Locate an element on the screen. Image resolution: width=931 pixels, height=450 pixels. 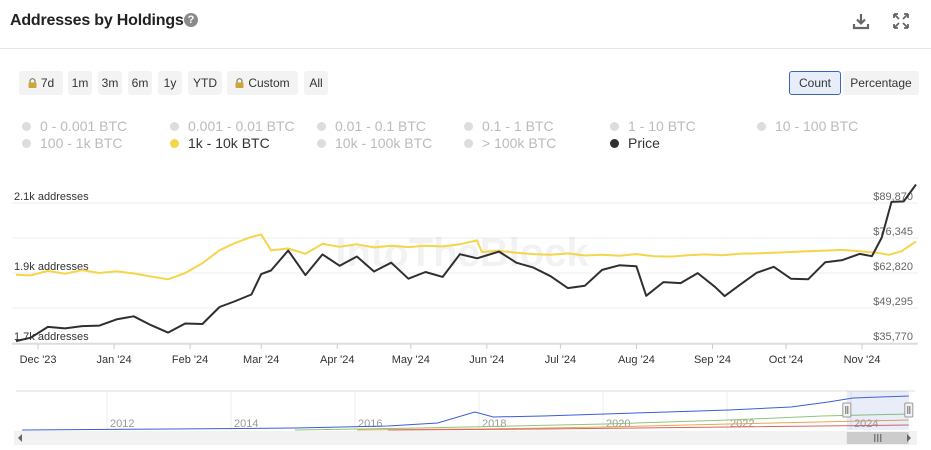
series-line-holdings-1k-10k is located at coordinates (466, 257).